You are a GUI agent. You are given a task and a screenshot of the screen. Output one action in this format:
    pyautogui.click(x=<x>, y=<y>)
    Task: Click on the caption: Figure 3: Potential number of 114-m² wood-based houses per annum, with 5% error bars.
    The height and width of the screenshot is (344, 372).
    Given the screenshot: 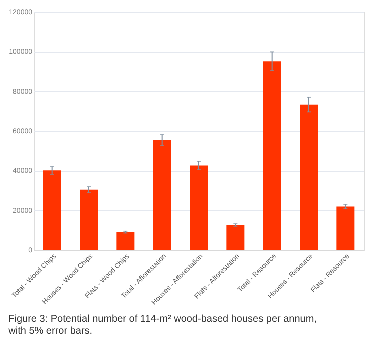 What is the action you would take?
    pyautogui.click(x=162, y=325)
    